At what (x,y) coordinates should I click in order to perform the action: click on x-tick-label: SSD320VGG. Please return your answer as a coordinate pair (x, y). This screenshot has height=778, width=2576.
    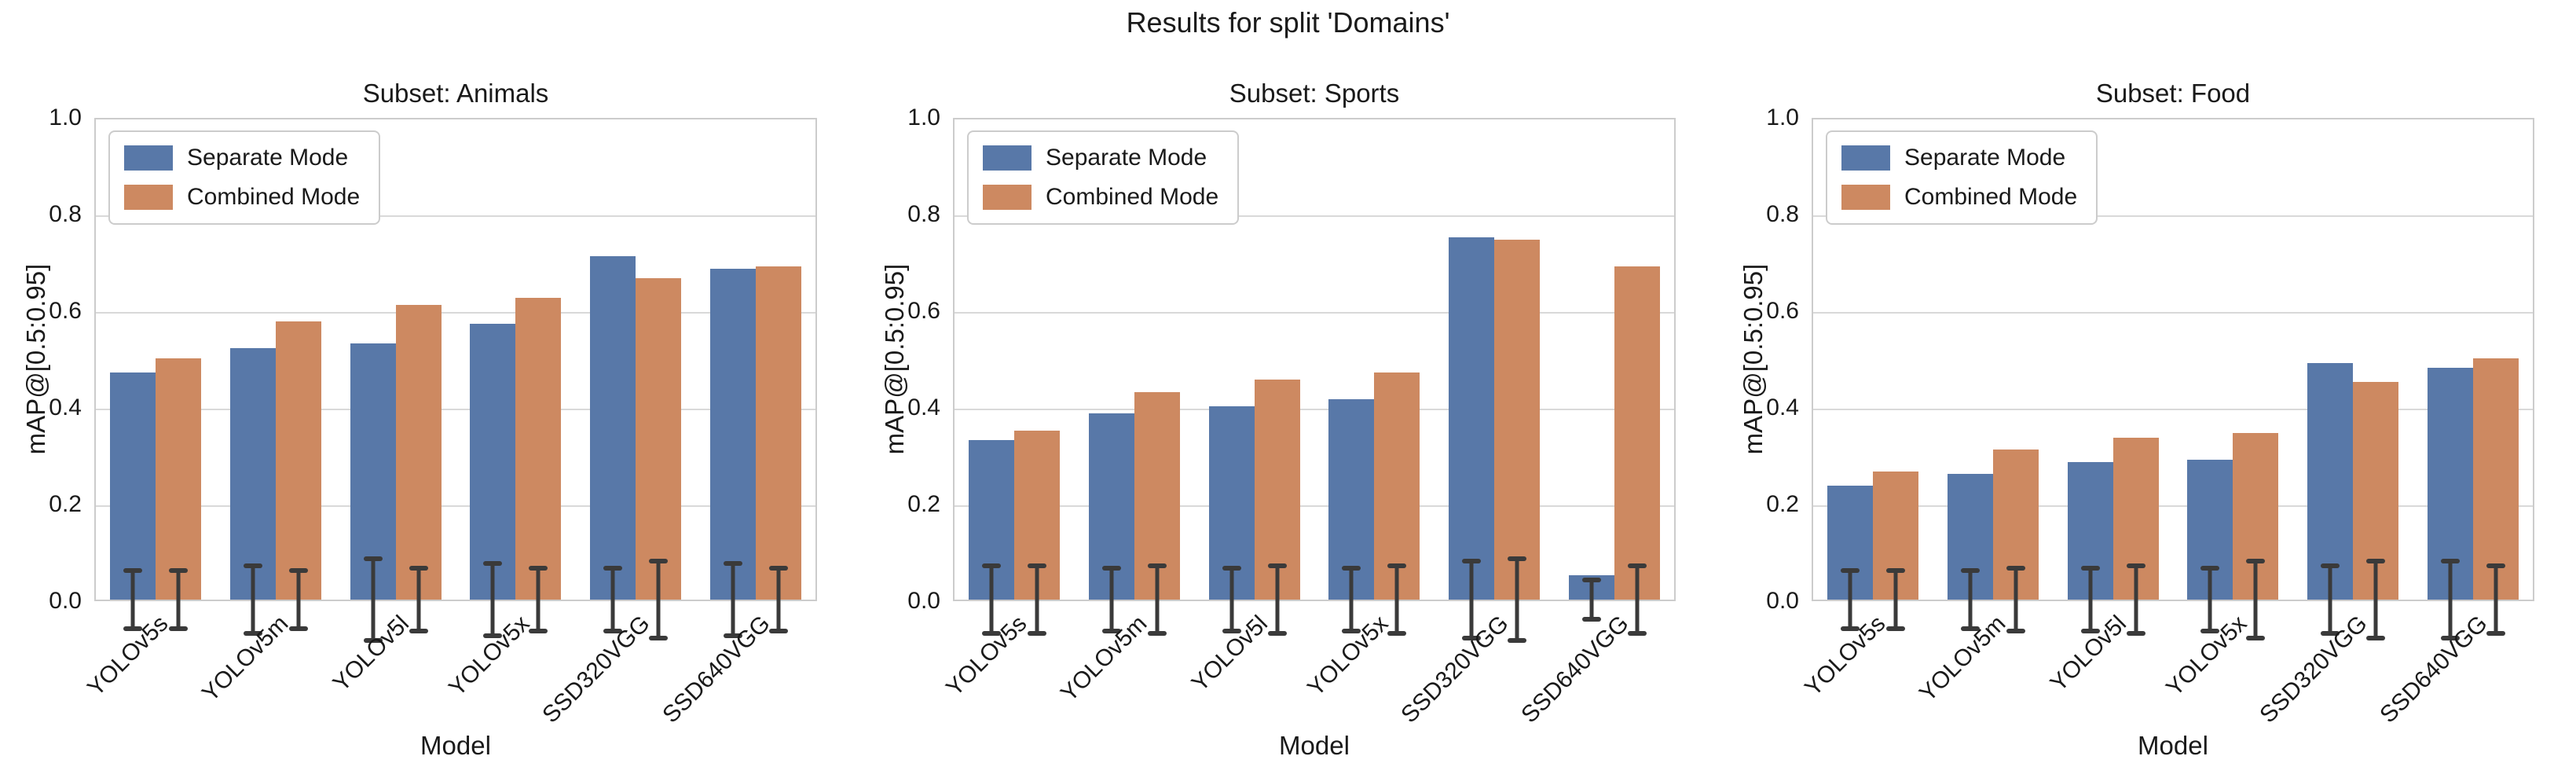
    Looking at the image, I should click on (1454, 669).